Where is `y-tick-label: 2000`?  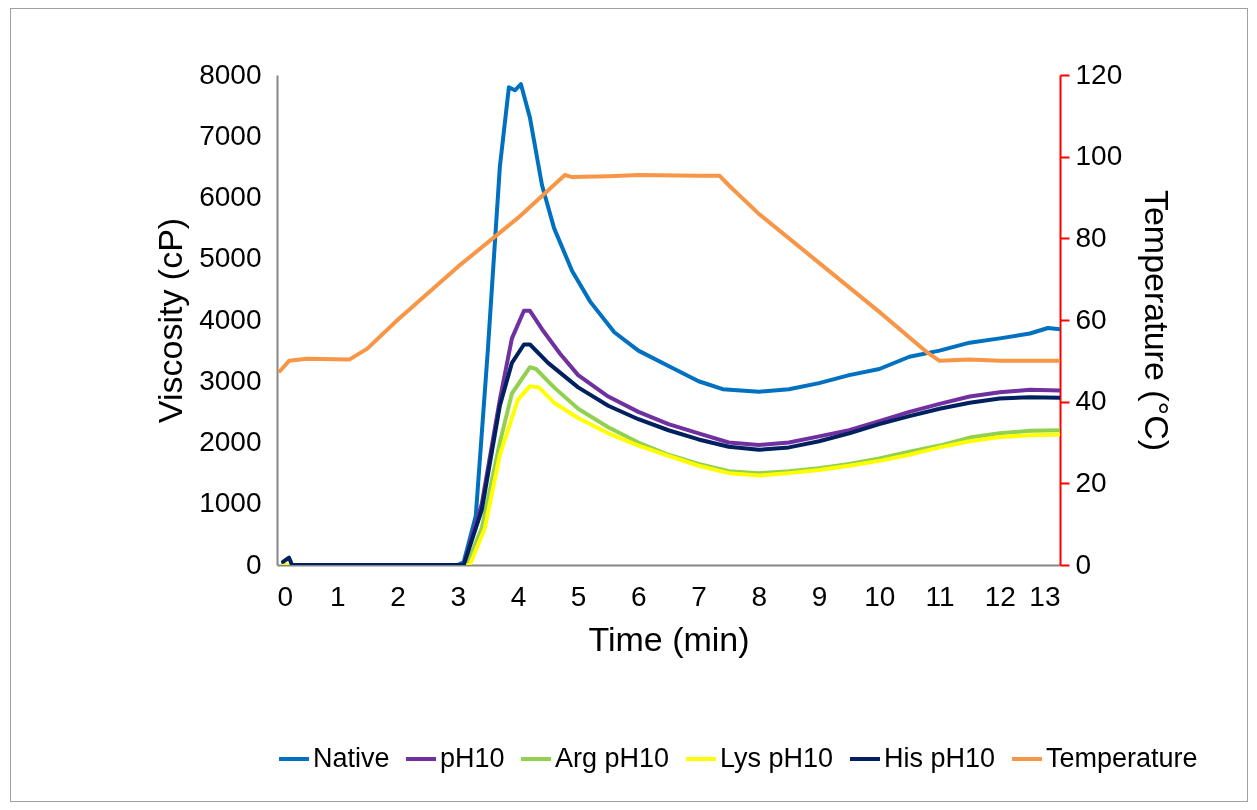
y-tick-label: 2000 is located at coordinates (230, 441).